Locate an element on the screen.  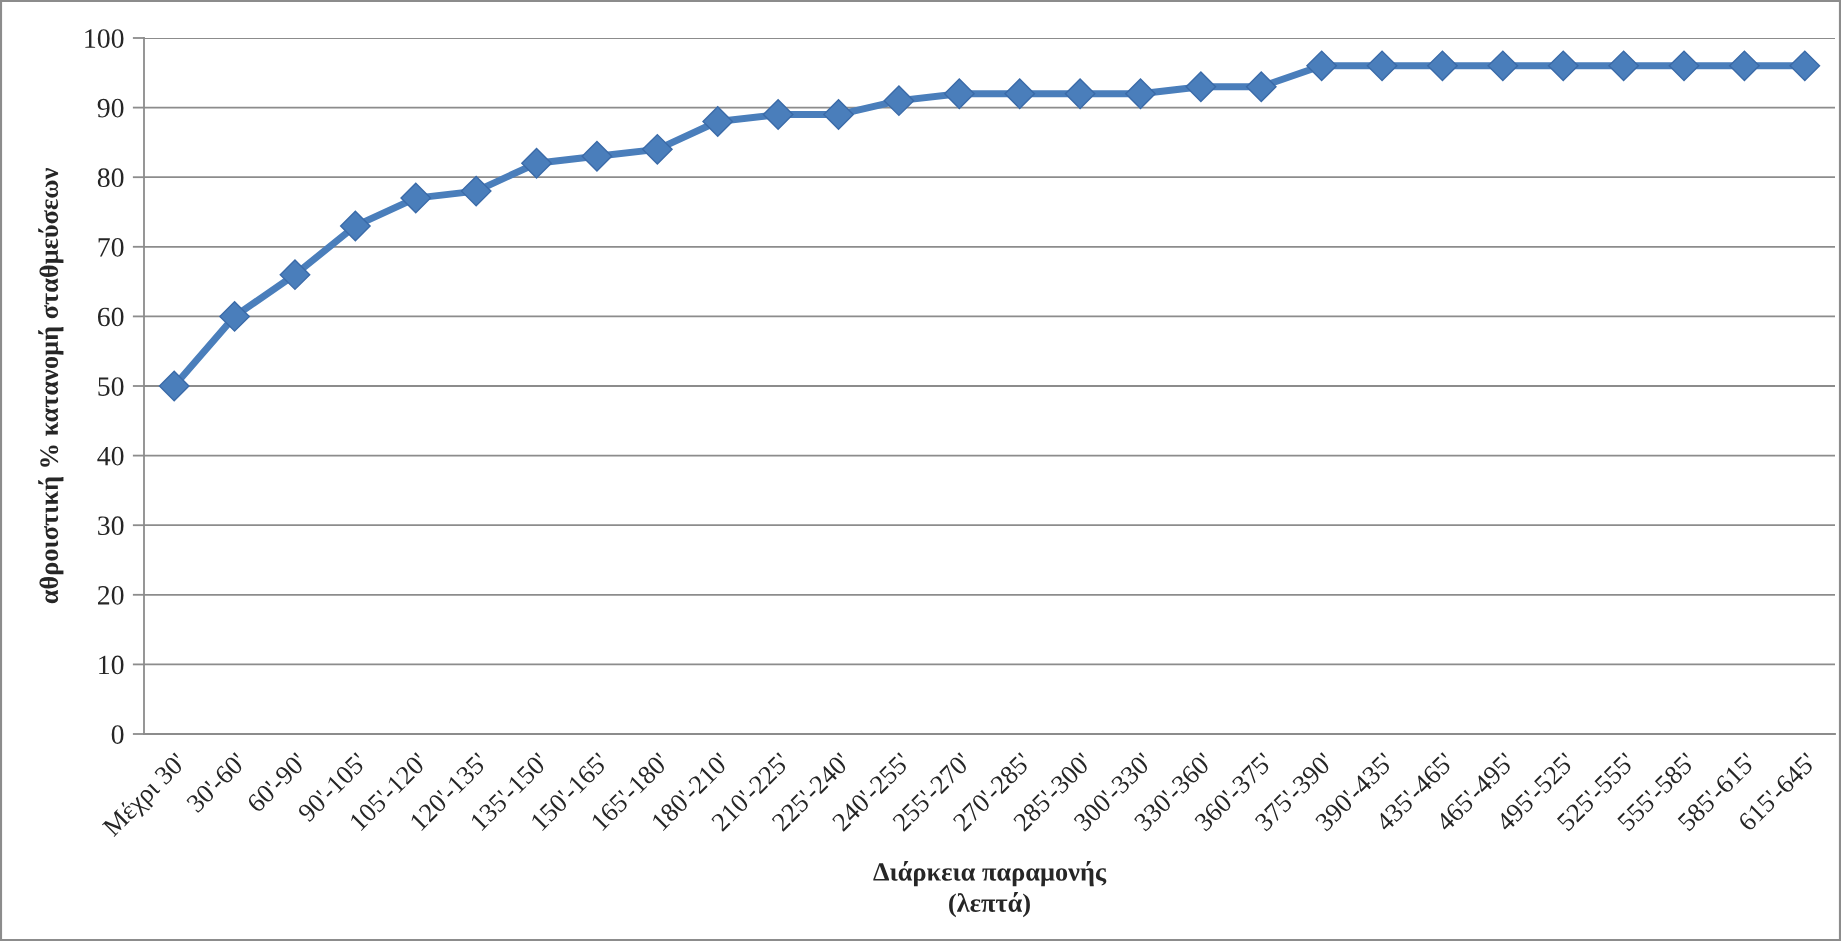
y-tick-label: 20 is located at coordinates (111, 595).